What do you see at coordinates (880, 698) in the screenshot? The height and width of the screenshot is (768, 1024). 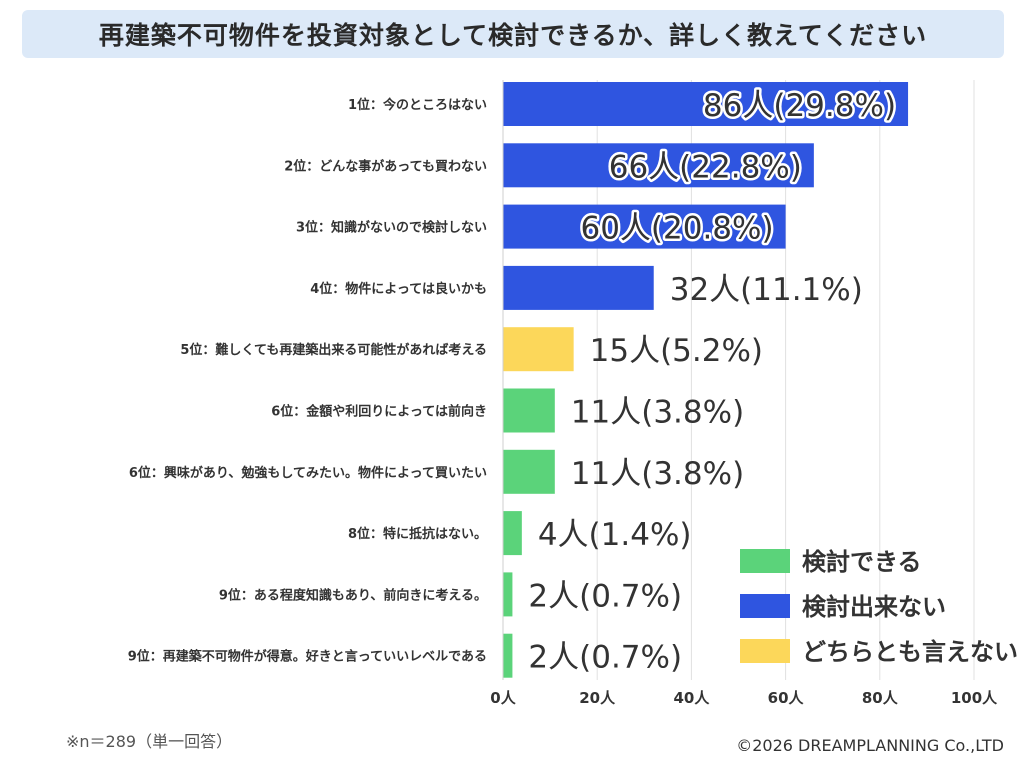 I see `x-tick-label: 80人` at bounding box center [880, 698].